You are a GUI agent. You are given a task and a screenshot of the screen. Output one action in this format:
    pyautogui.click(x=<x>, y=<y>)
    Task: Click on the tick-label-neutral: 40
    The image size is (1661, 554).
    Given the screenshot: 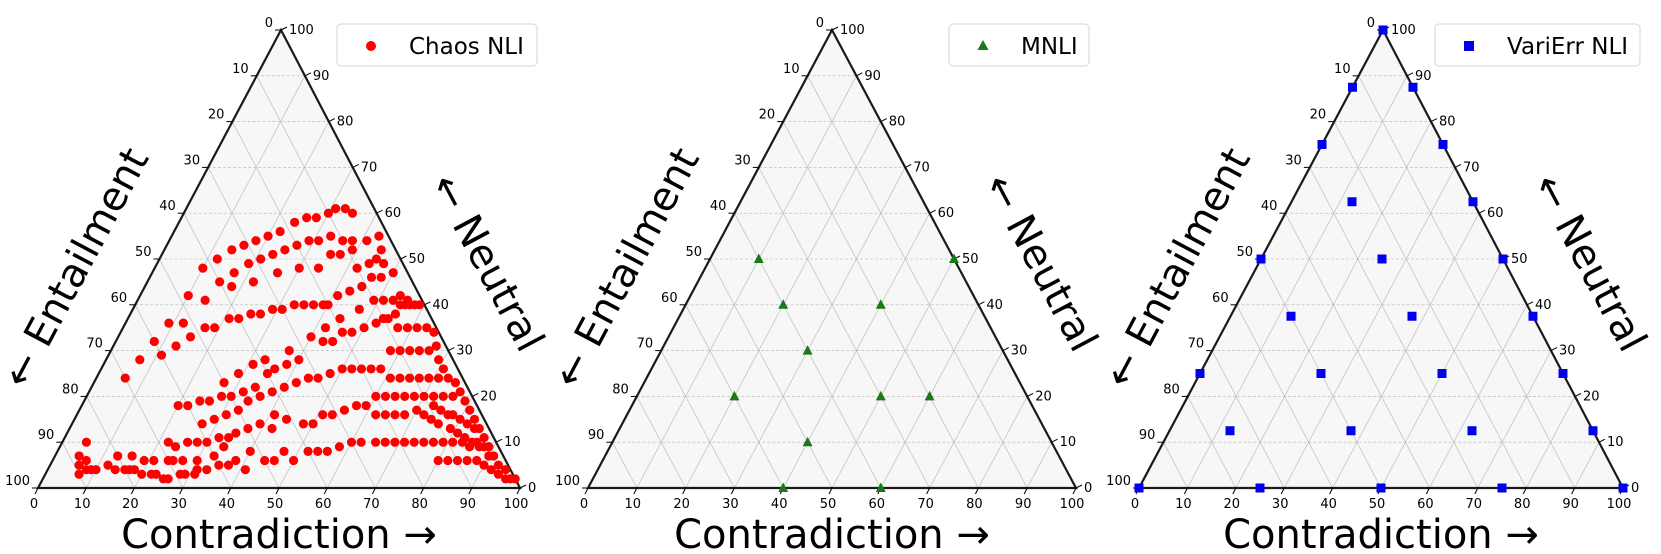 What is the action you would take?
    pyautogui.click(x=1543, y=305)
    